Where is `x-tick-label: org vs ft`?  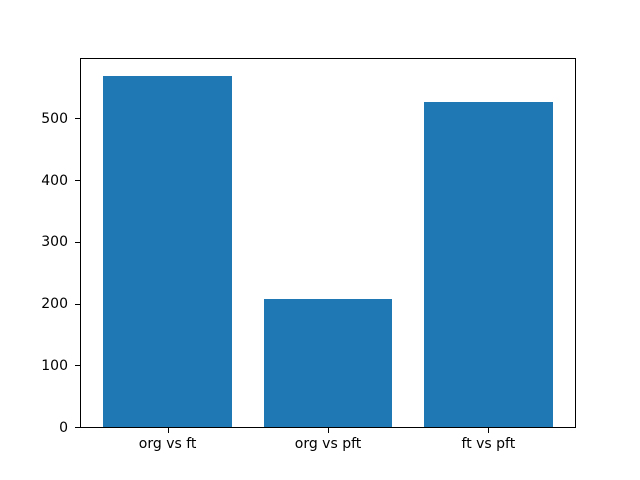 x-tick-label: org vs ft is located at coordinates (167, 444).